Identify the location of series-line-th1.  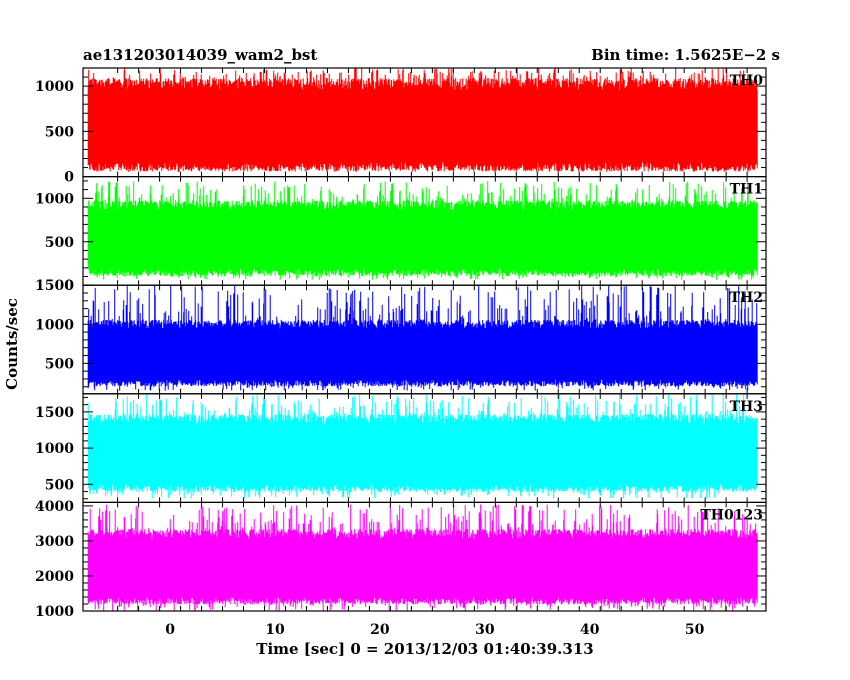
(422, 230).